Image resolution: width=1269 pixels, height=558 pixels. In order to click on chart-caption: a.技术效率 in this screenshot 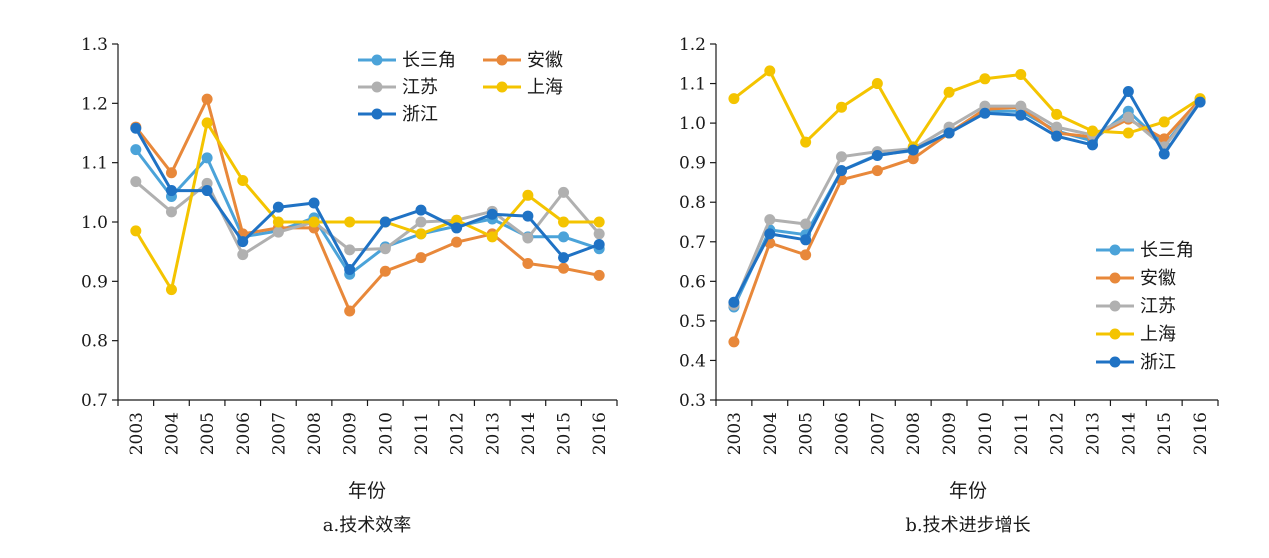, I will do `click(367, 525)`.